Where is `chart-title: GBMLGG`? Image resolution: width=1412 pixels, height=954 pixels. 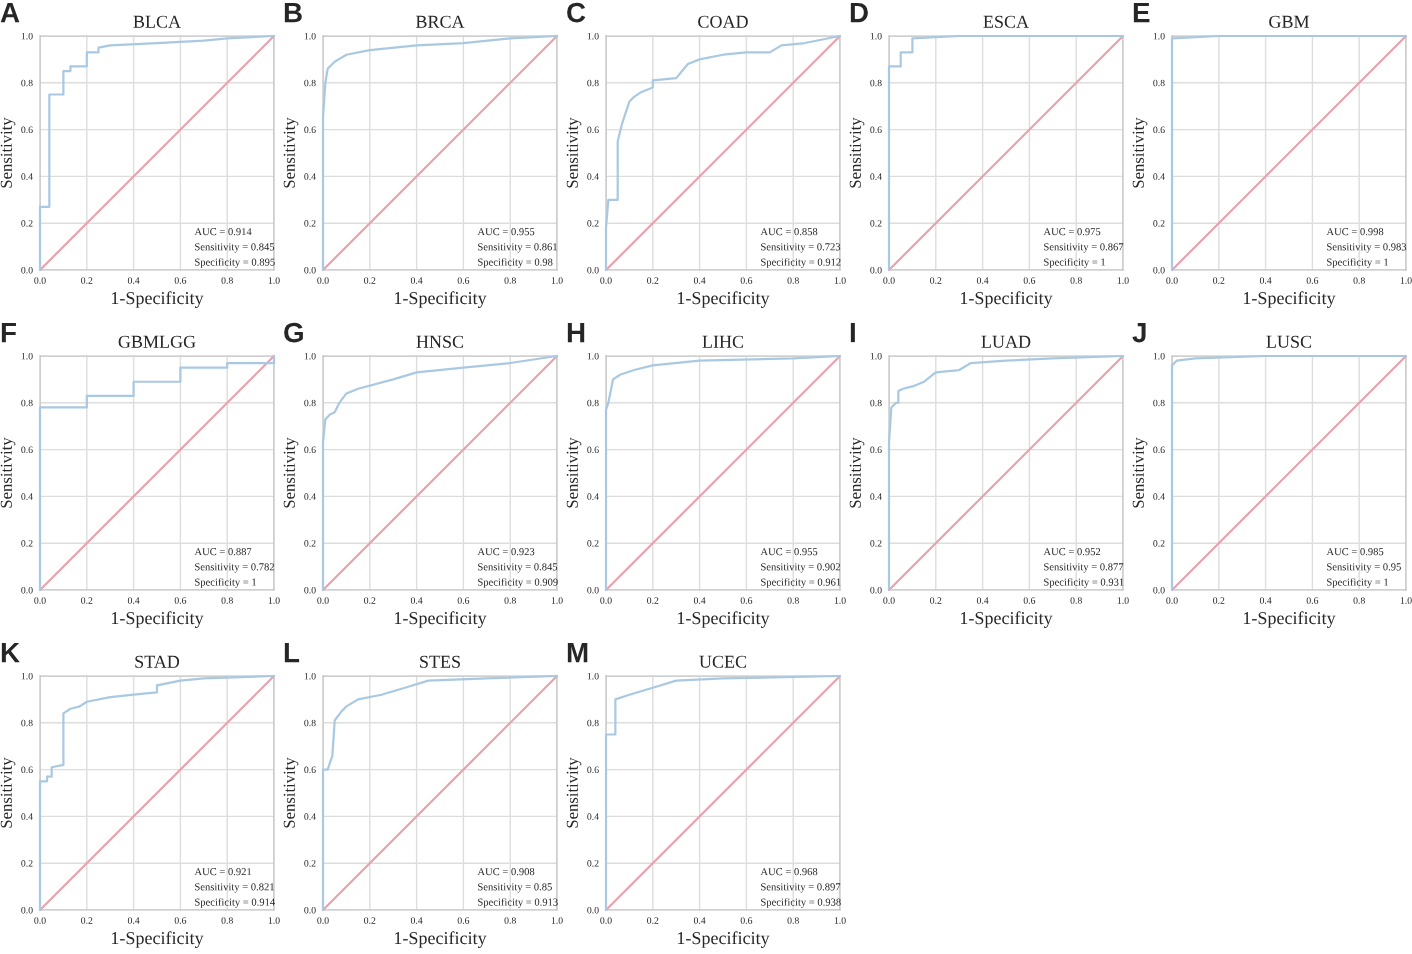
chart-title: GBMLGG is located at coordinates (157, 341).